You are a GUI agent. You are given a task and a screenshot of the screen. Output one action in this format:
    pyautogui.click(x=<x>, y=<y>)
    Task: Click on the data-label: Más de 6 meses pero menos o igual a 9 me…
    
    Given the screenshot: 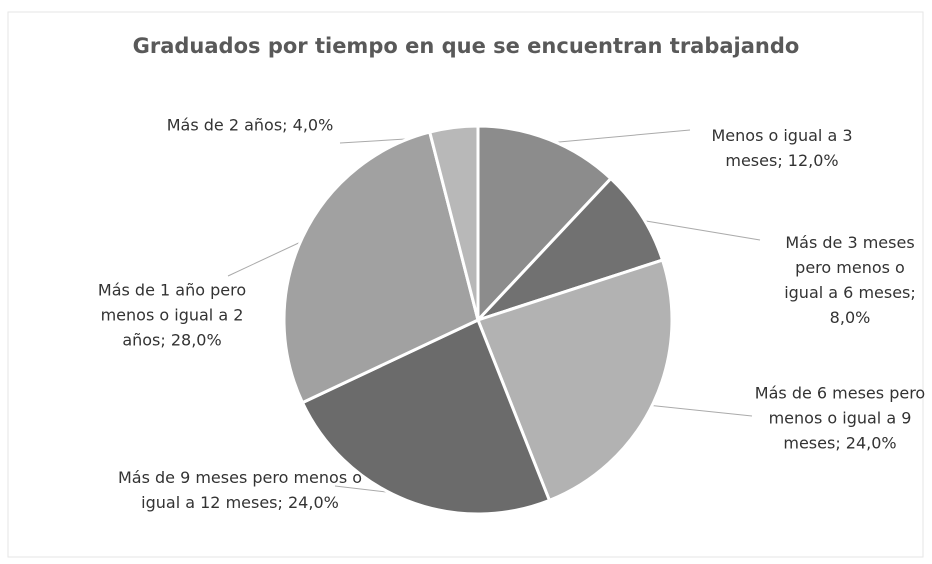 What is the action you would take?
    pyautogui.click(x=840, y=418)
    